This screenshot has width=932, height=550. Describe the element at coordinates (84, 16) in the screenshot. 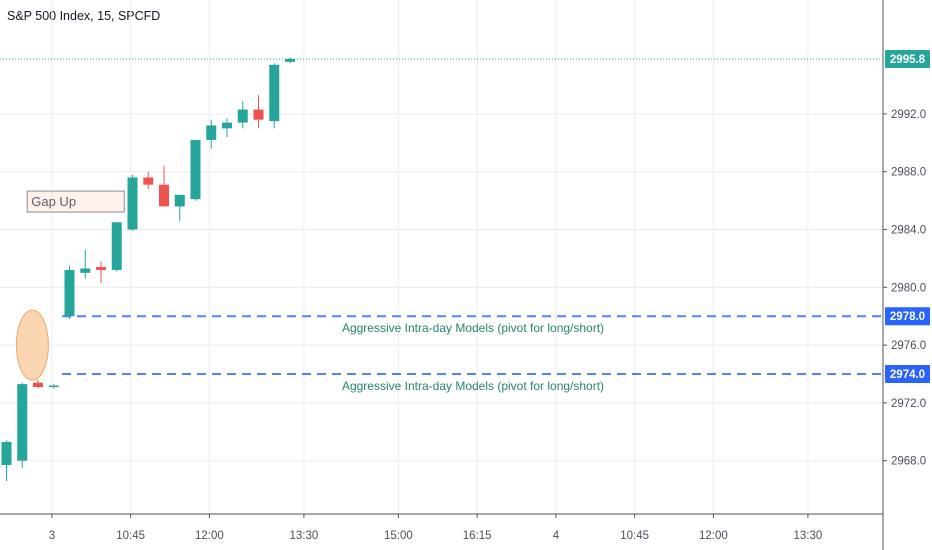

I see `chart-title: S&P 500 Index, 15, SPCFD` at that location.